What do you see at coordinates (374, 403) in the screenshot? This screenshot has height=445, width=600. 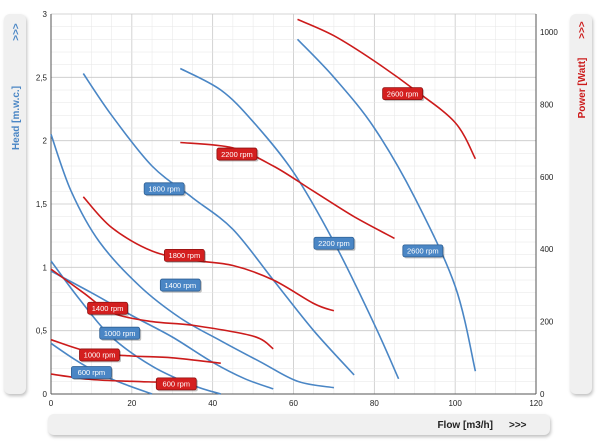 I see `x-tick-label: 80` at bounding box center [374, 403].